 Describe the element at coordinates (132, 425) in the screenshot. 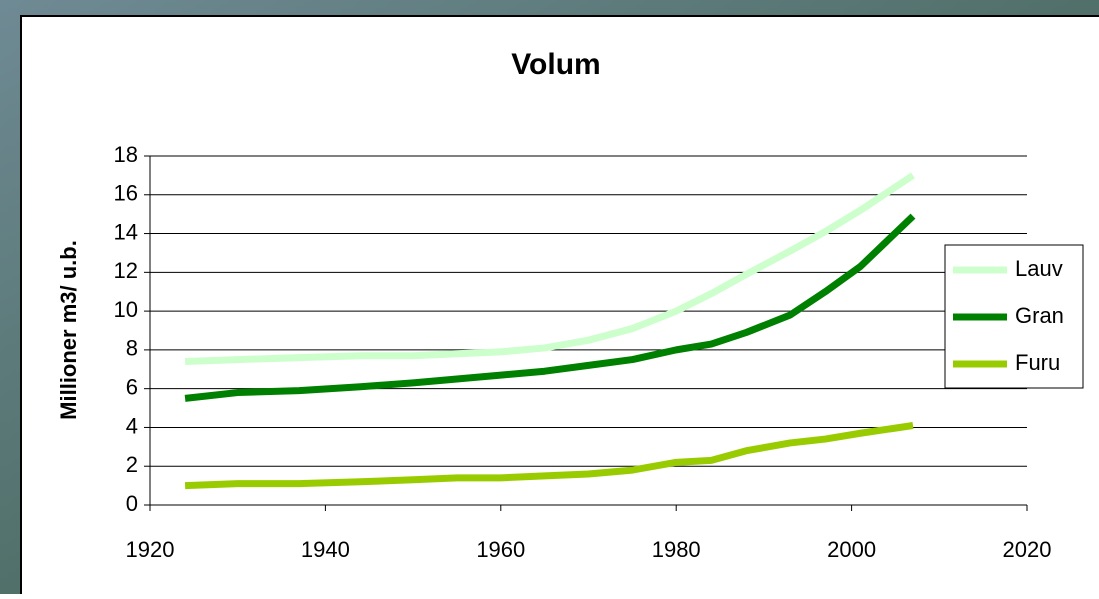

I see `y-tick-label: 4` at that location.